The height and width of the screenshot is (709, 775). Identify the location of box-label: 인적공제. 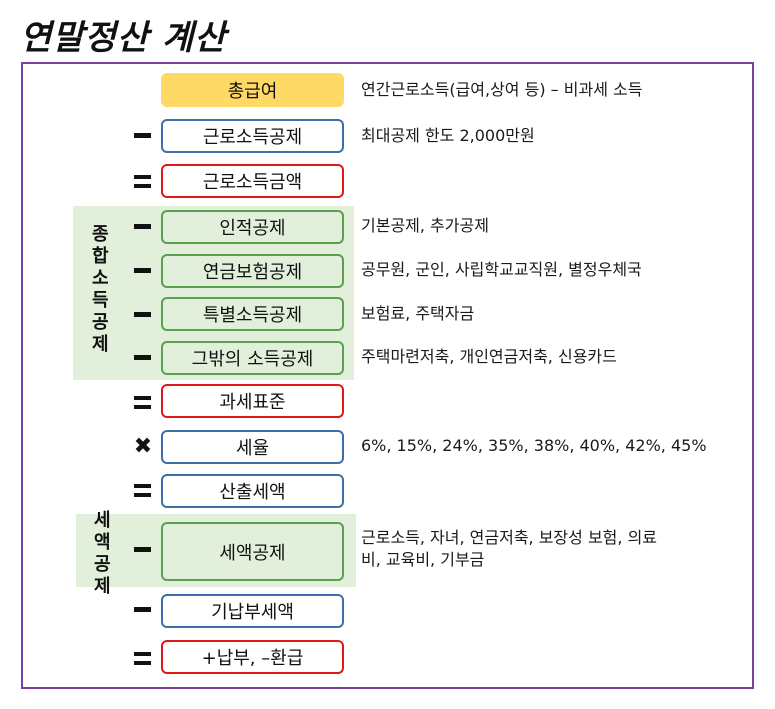
(252, 228).